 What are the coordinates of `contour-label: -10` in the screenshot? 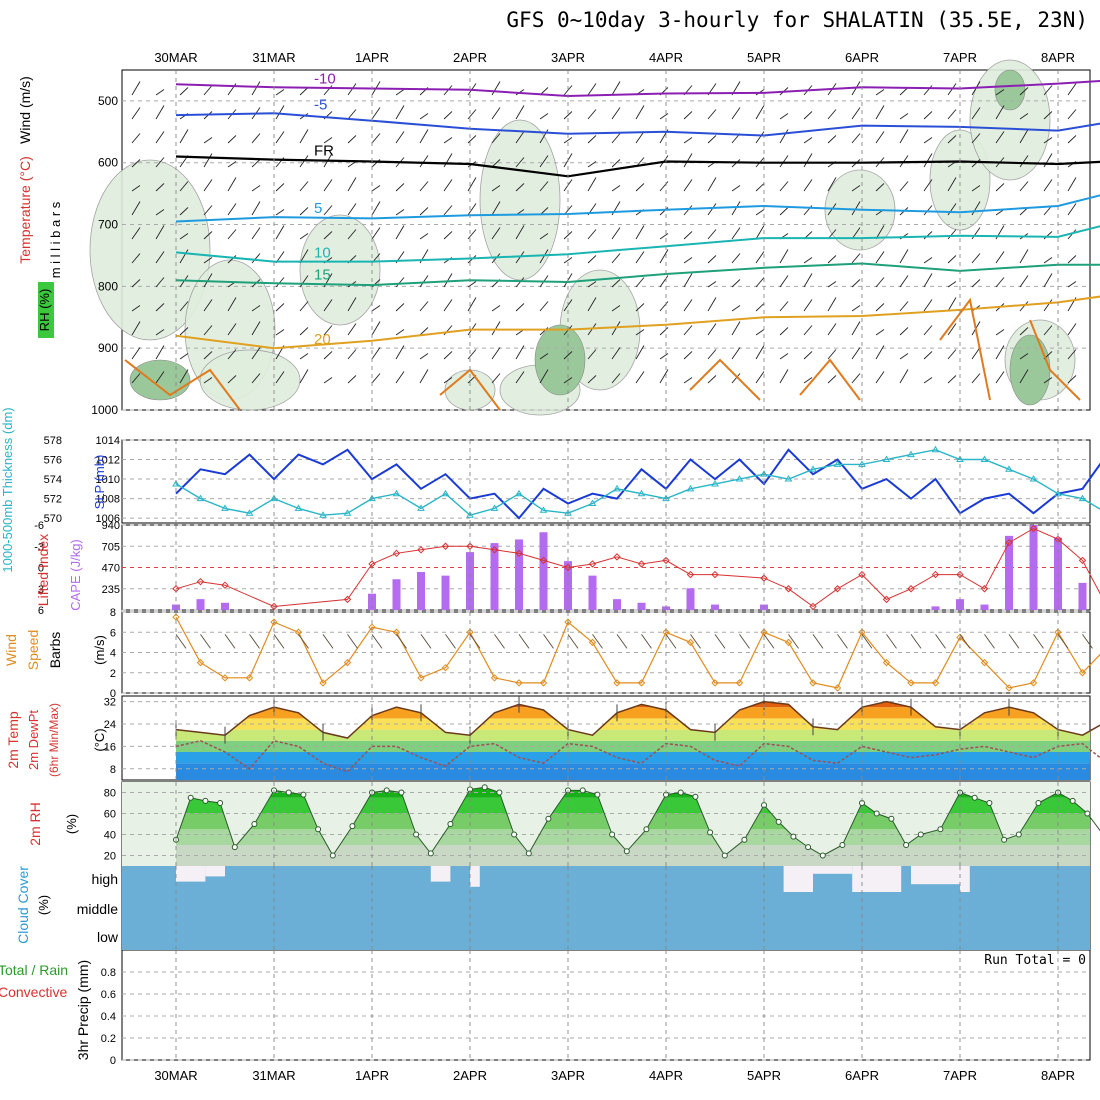 It's located at (325, 78).